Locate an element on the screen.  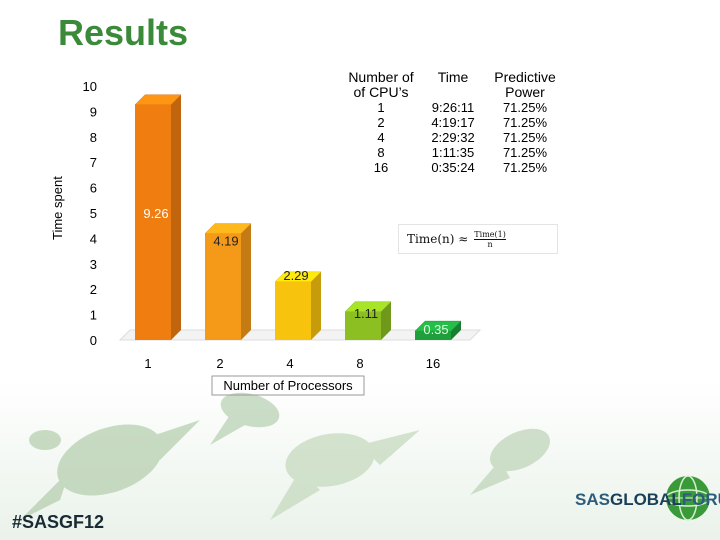
sas-global-forum-logo: SASGLOBALFORUM is located at coordinates (647, 499).